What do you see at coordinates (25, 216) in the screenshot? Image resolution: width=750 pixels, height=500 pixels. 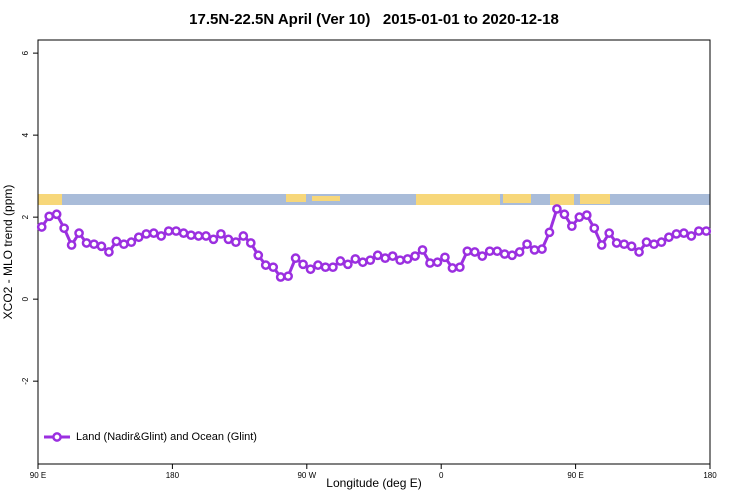 I see `y-tick-label: 2` at bounding box center [25, 216].